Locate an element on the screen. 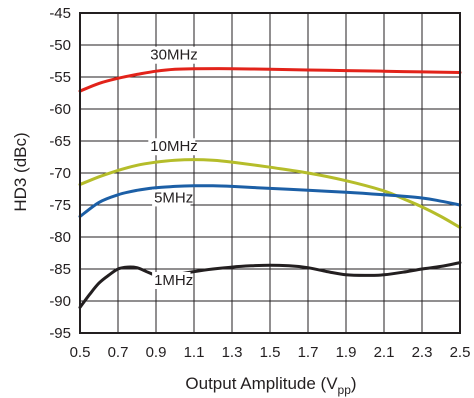  series-label-1mhz: 1MHz is located at coordinates (173, 280).